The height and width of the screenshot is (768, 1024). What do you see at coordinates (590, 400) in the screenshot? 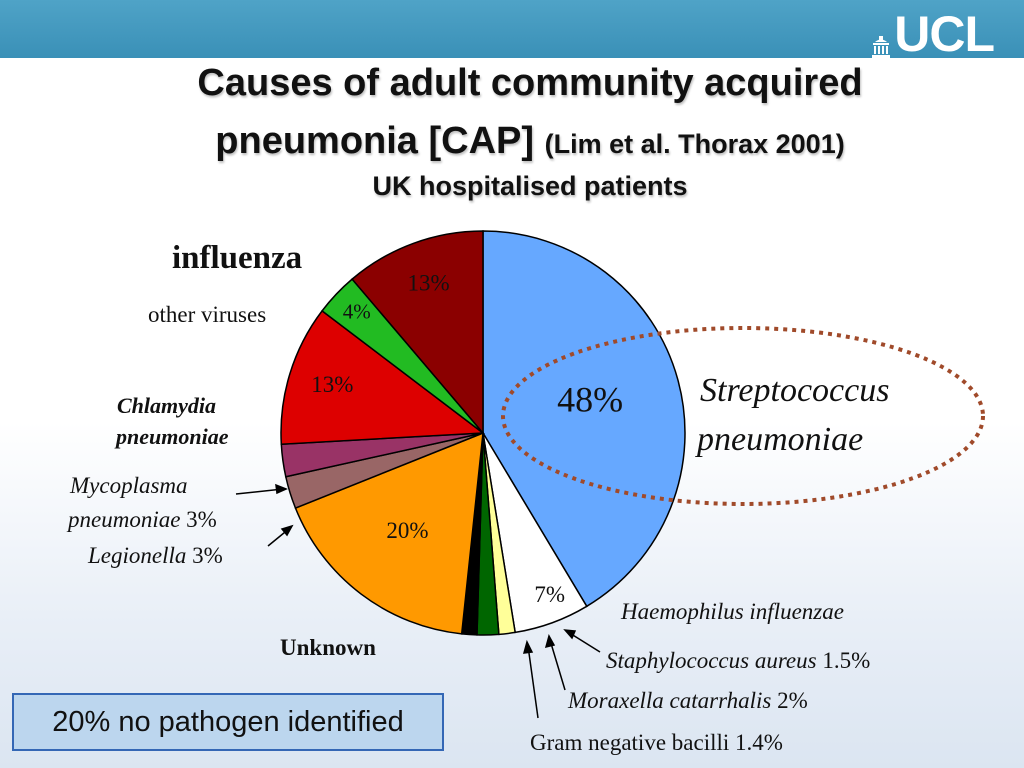
I see `slice-value-label: 48%` at bounding box center [590, 400].